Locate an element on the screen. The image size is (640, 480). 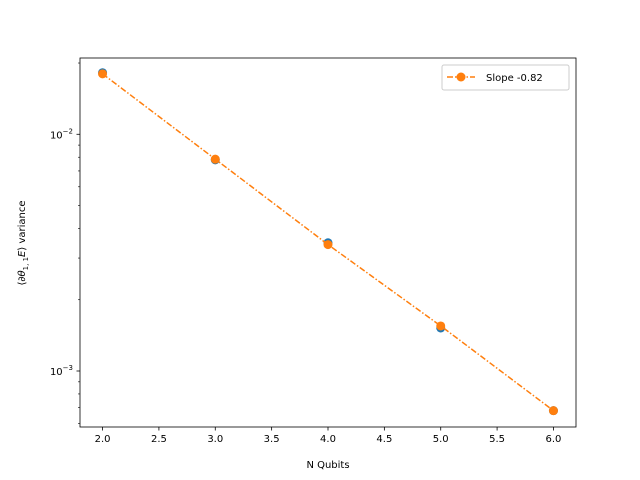
x-tick-label: 6.0 is located at coordinates (554, 439).